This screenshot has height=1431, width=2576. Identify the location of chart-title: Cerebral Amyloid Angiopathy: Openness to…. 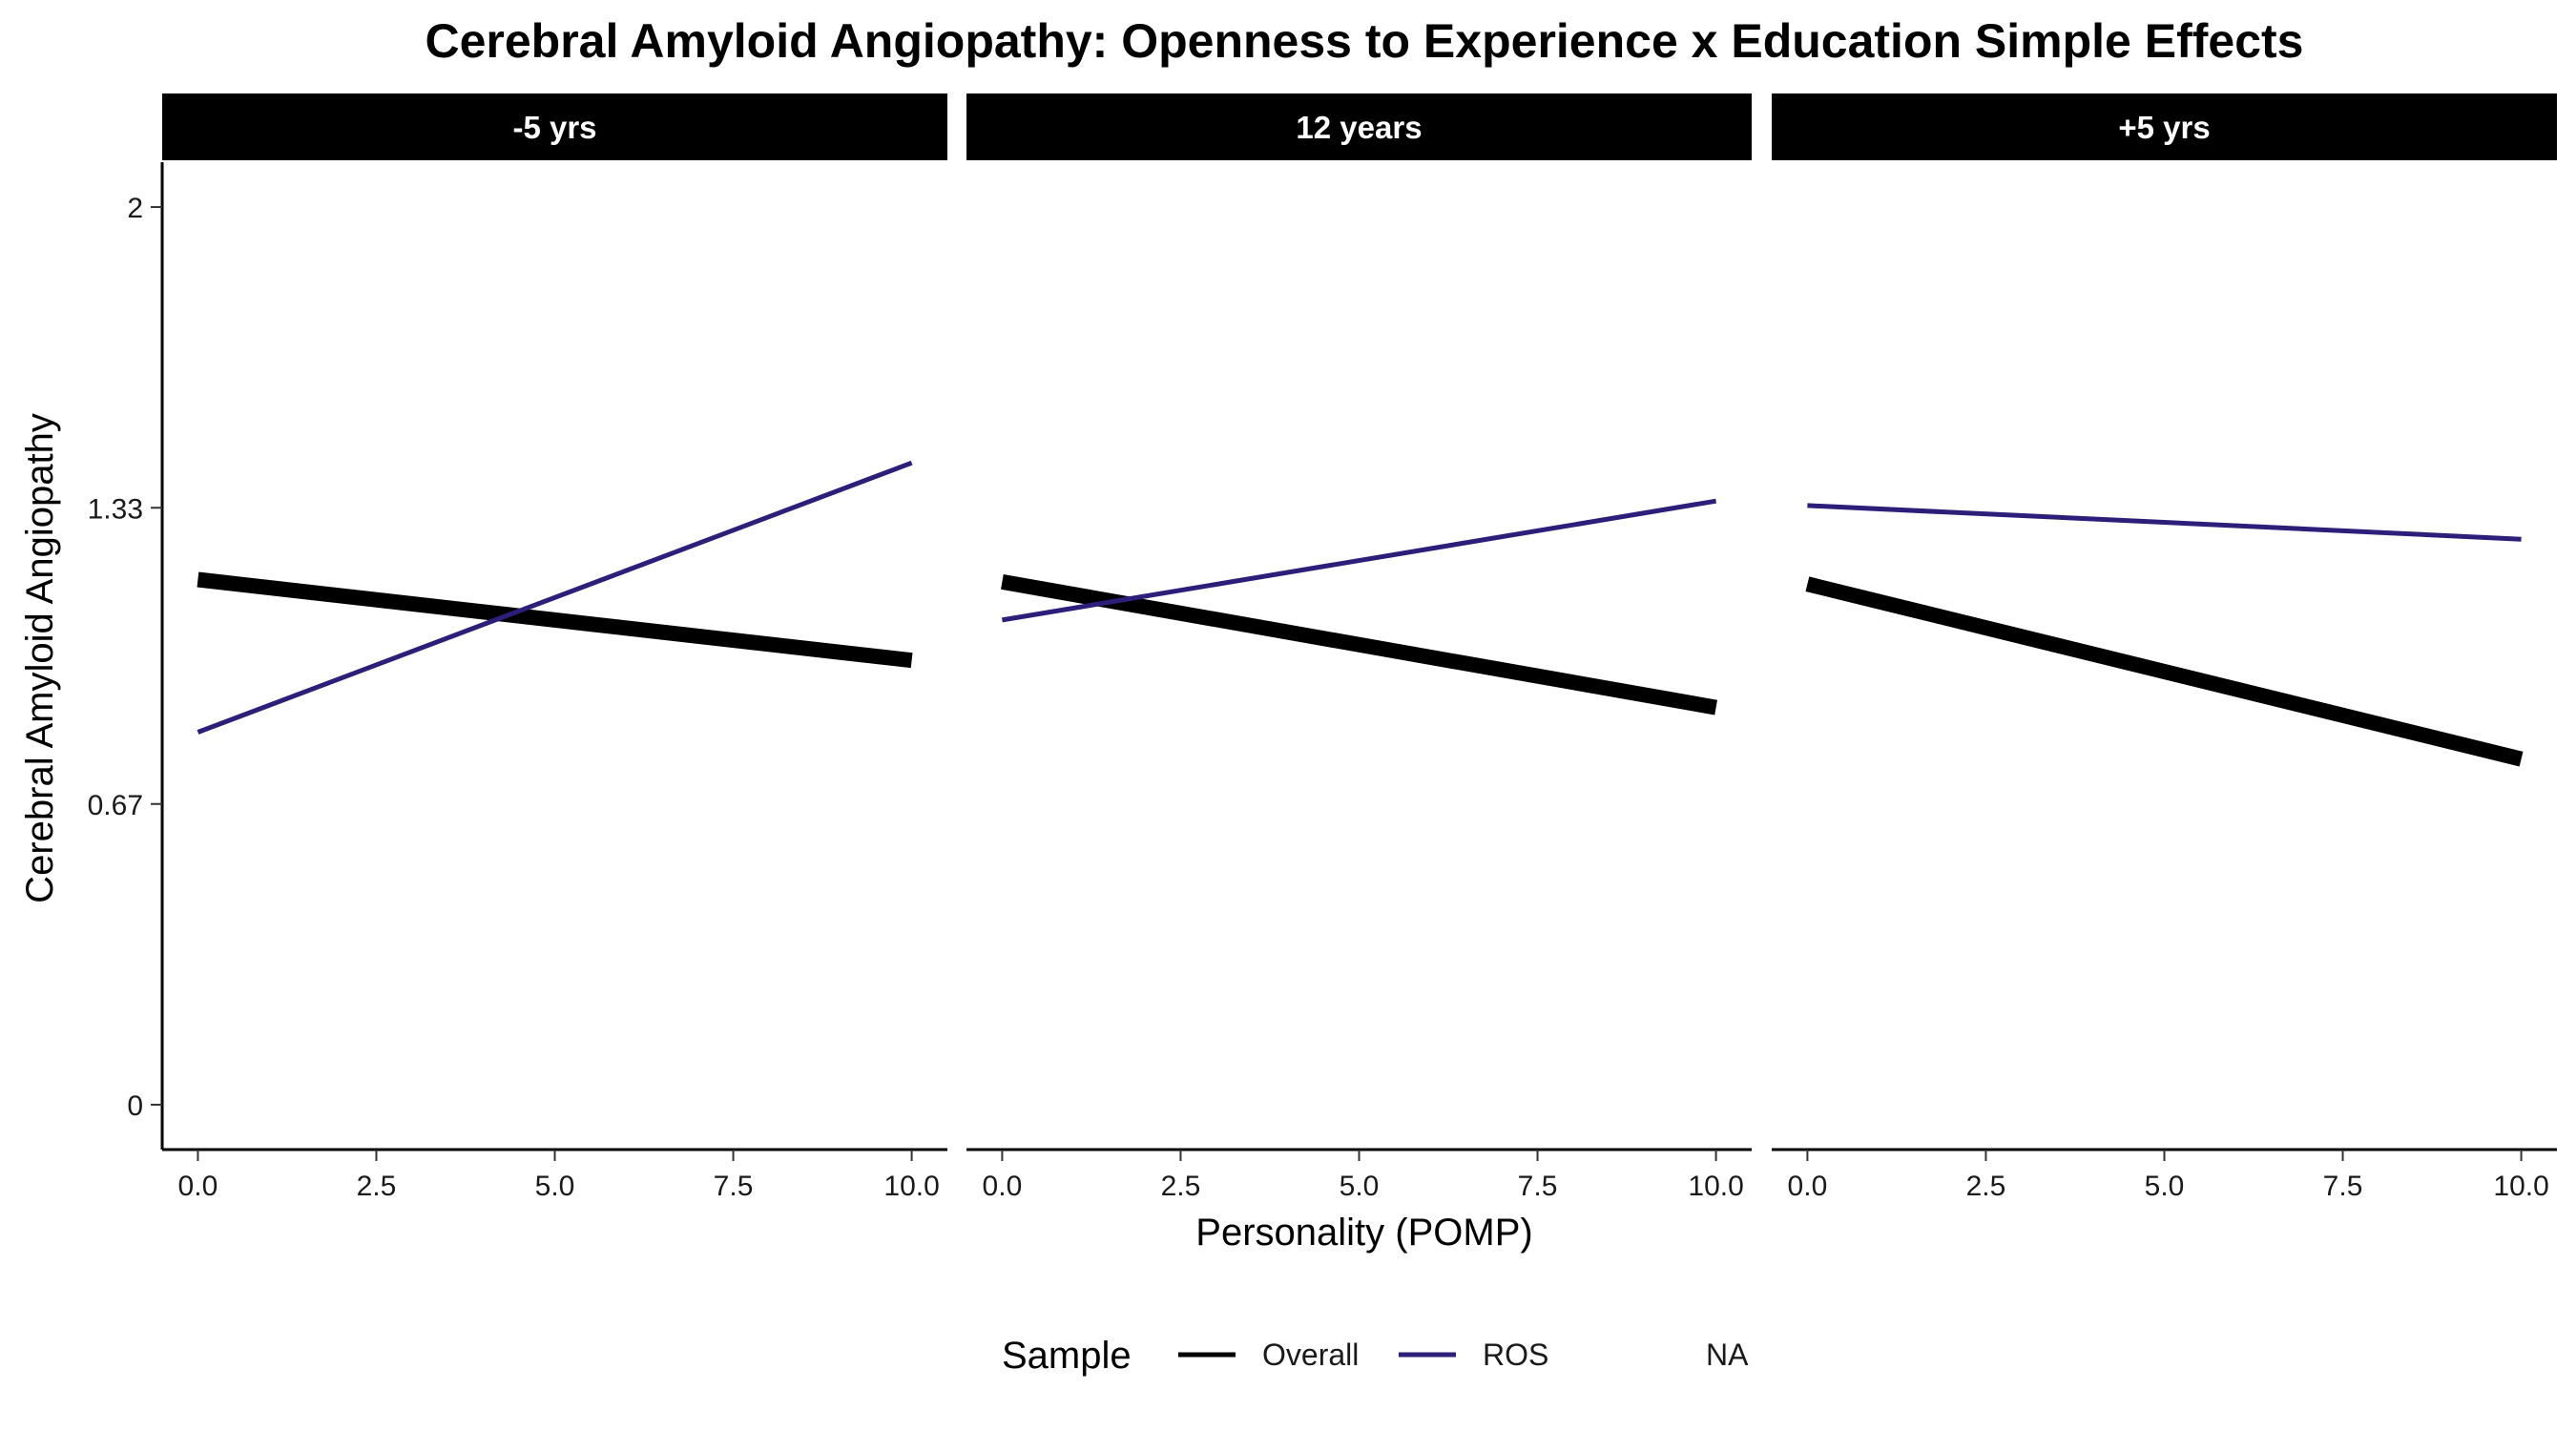
(1365, 41).